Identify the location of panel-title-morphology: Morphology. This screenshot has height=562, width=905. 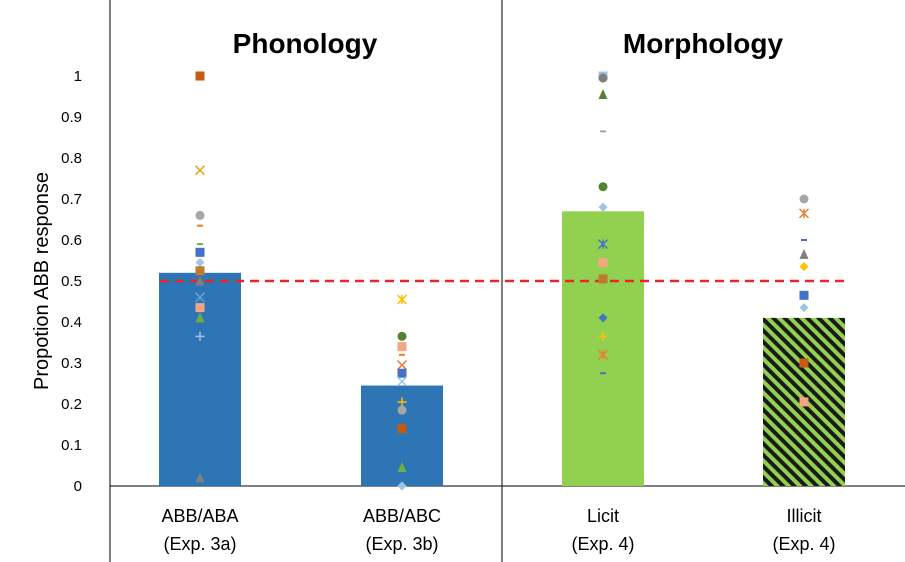
(703, 43).